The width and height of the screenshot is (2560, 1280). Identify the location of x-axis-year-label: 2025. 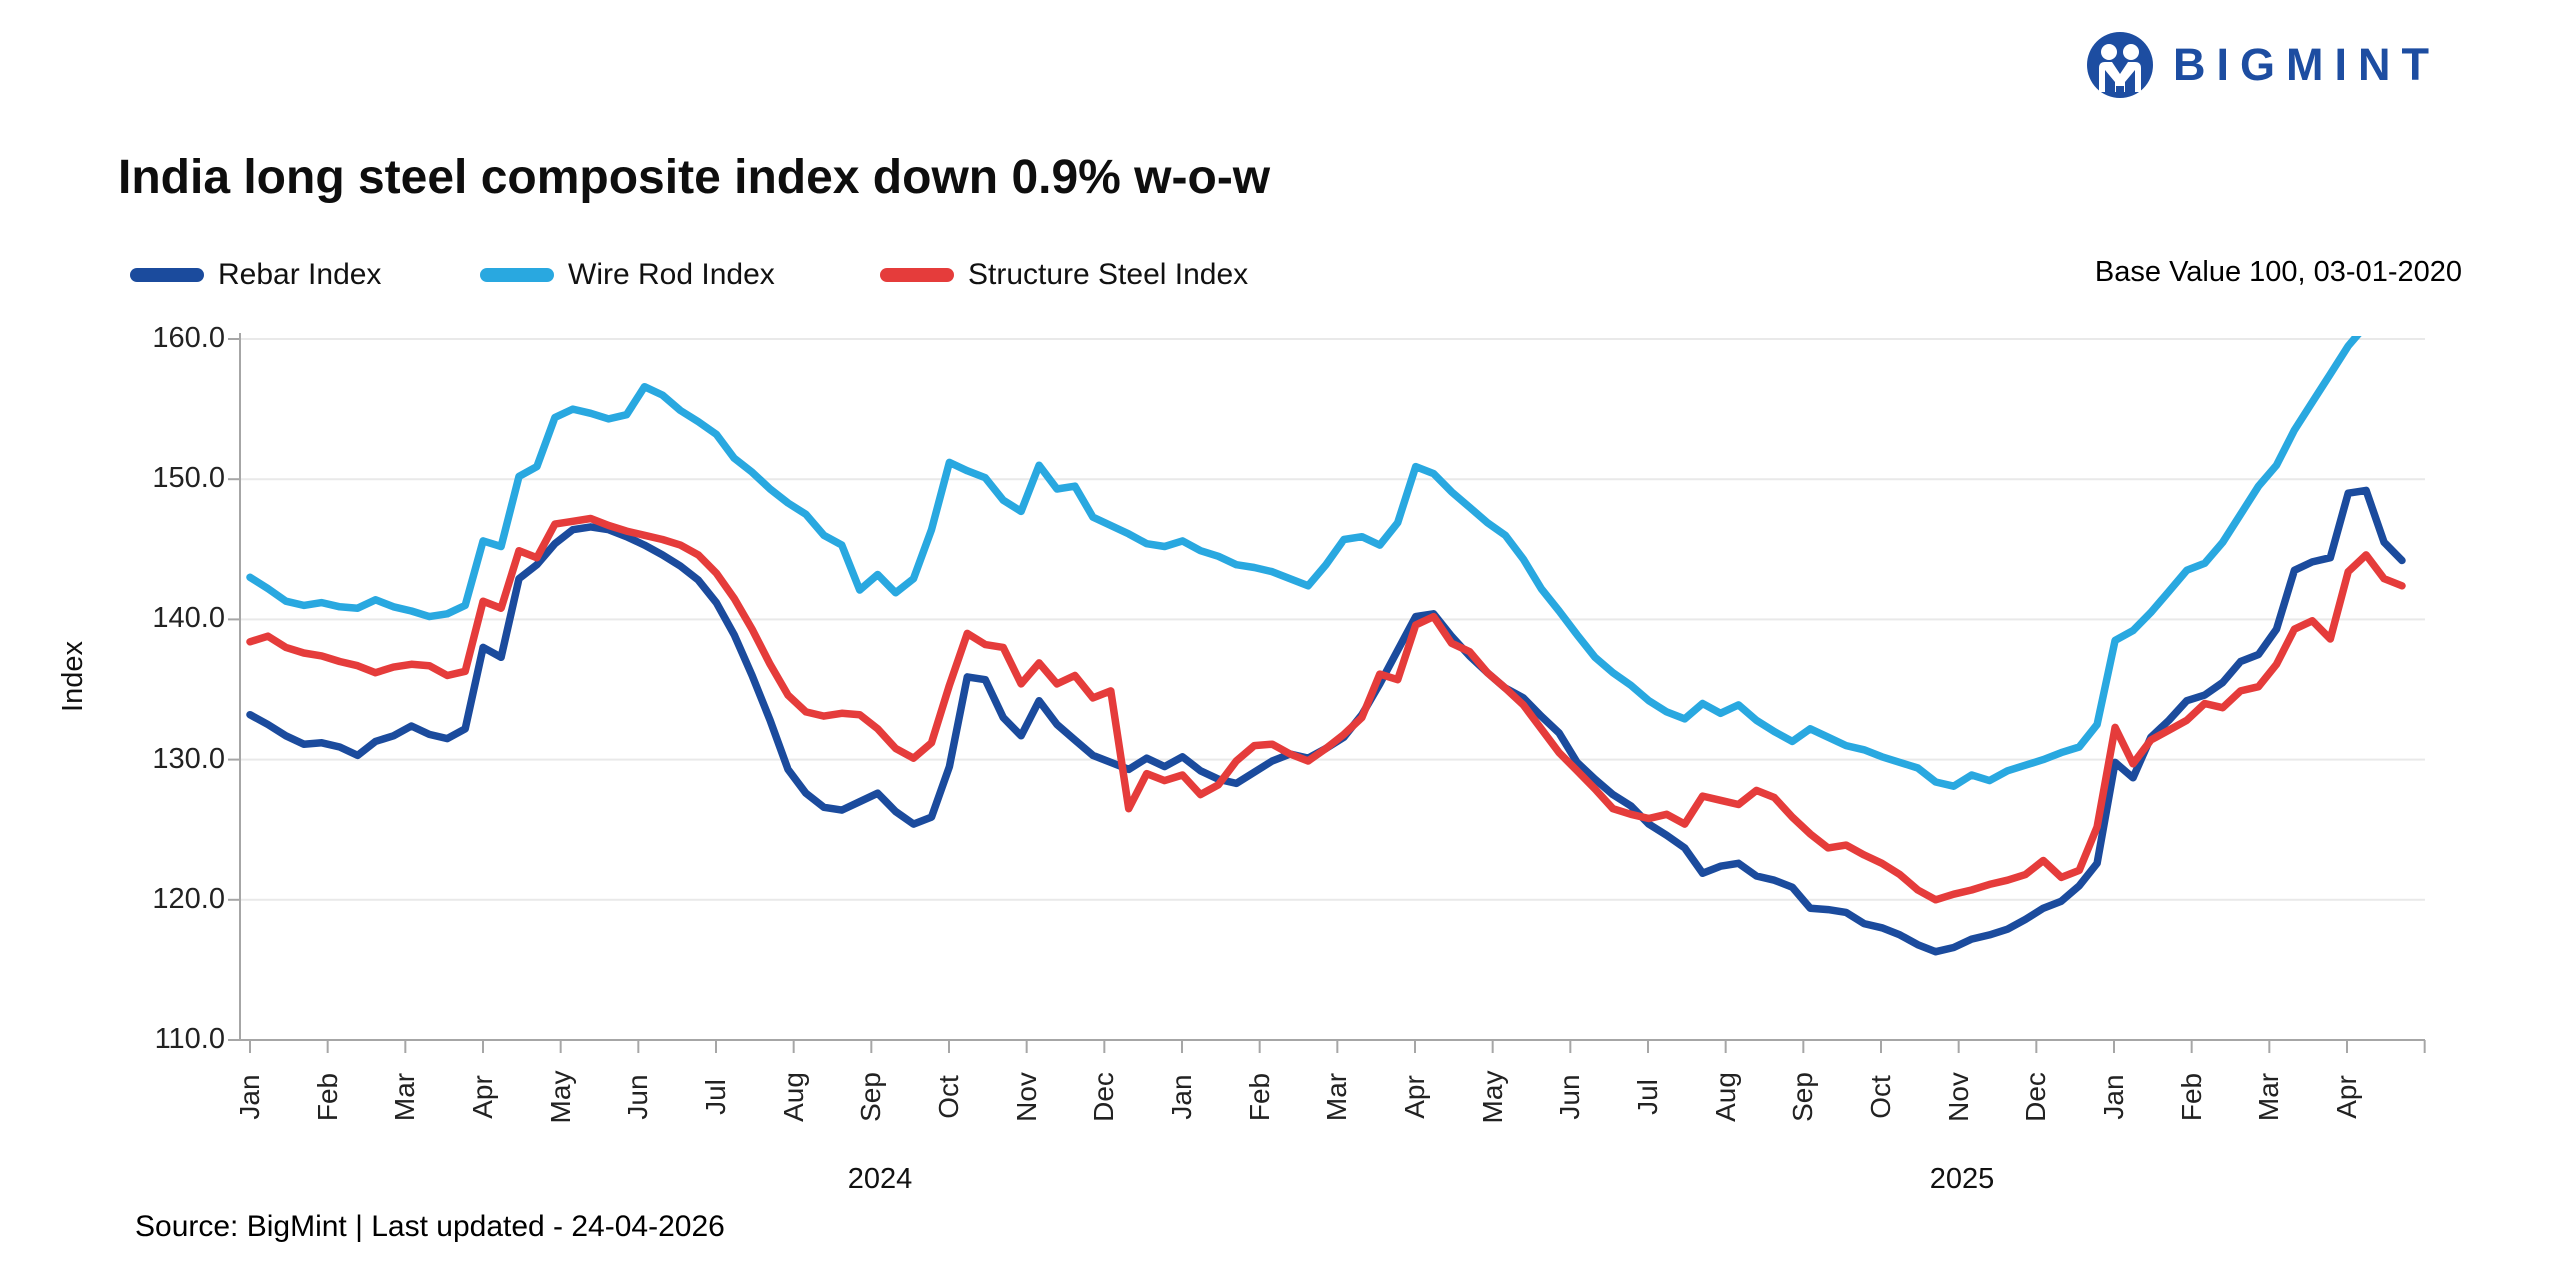
(1962, 1179).